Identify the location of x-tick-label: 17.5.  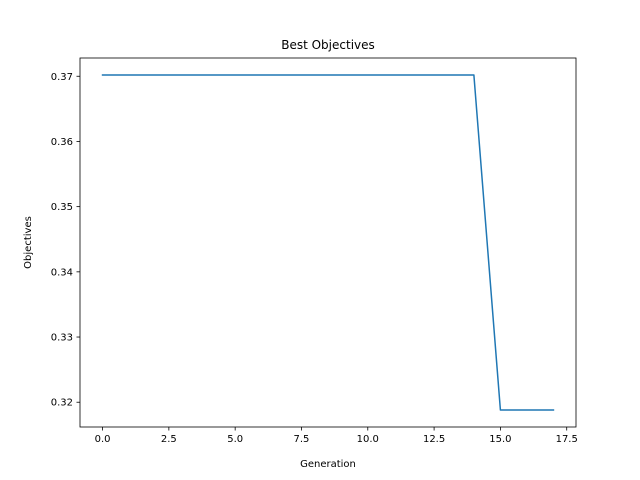
(567, 439).